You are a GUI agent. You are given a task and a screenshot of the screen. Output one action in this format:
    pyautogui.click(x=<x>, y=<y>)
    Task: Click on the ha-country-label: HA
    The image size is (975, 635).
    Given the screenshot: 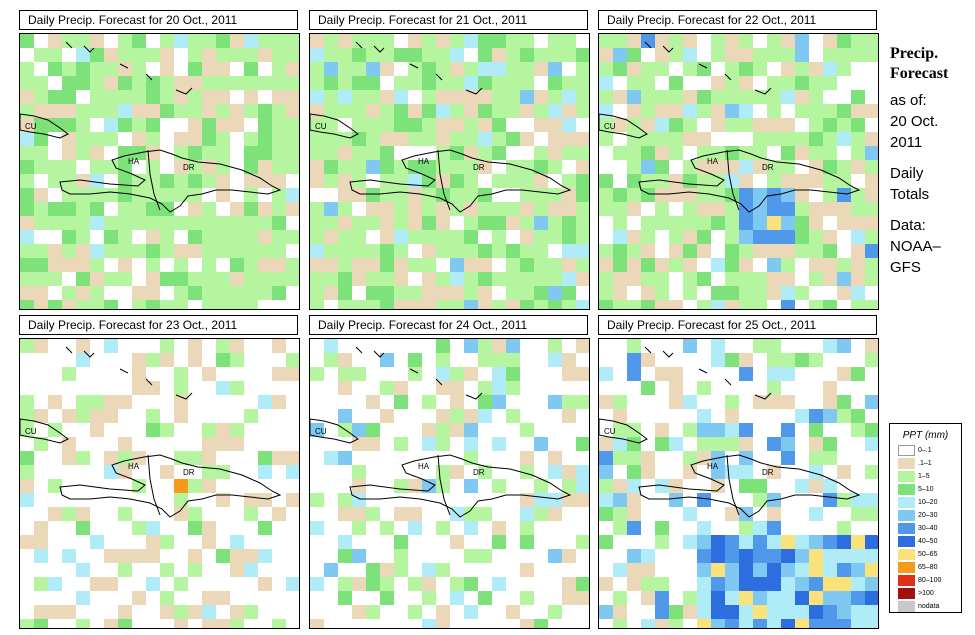 What is the action you would take?
    pyautogui.click(x=424, y=161)
    